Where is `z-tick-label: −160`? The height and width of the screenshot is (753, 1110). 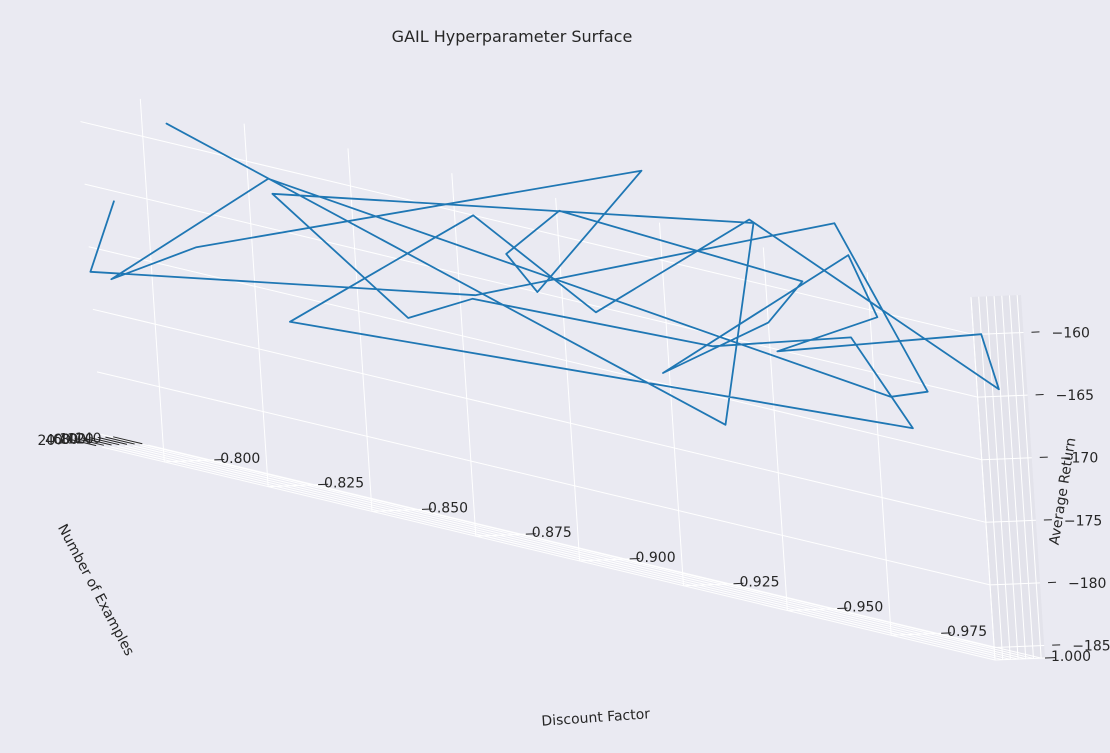
z-tick-label: −160 is located at coordinates (1071, 334).